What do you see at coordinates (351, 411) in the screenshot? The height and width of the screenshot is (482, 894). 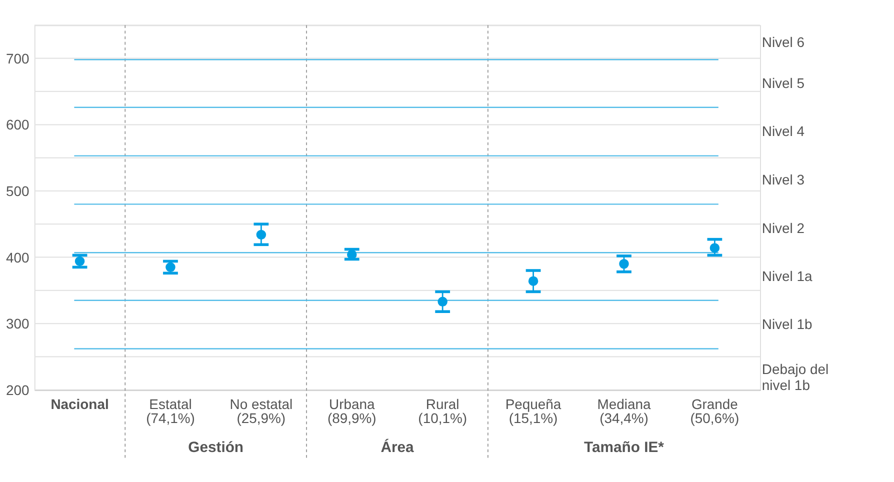 I see `x-tick-label: Urbana (89,9%)` at bounding box center [351, 411].